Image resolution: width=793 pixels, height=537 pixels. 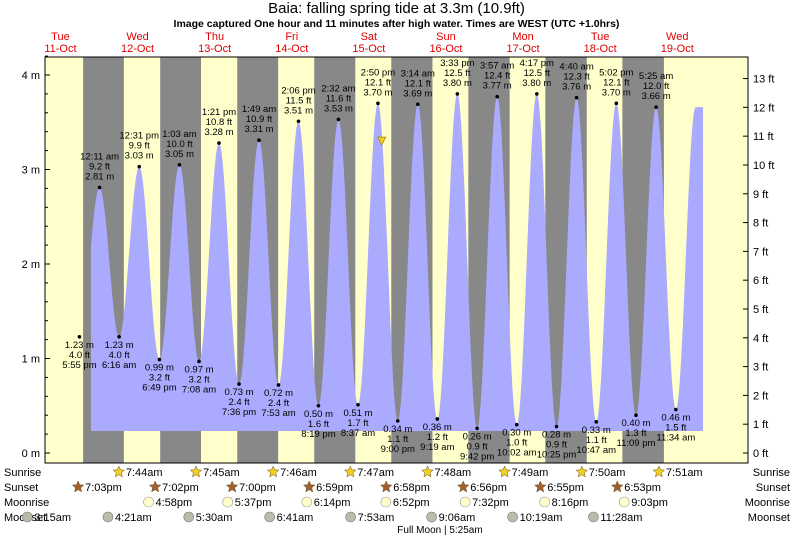 I want to click on tide-label-low: 2.4 ft, so click(x=278, y=403).